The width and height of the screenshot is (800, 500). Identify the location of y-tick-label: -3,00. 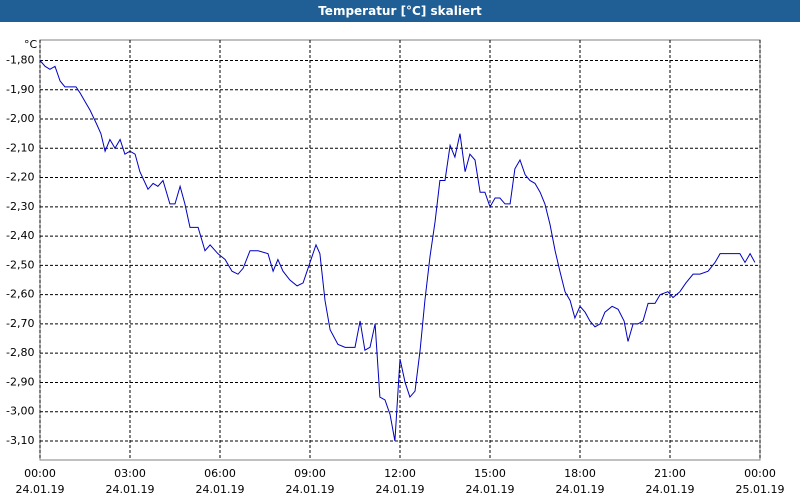
(20, 411).